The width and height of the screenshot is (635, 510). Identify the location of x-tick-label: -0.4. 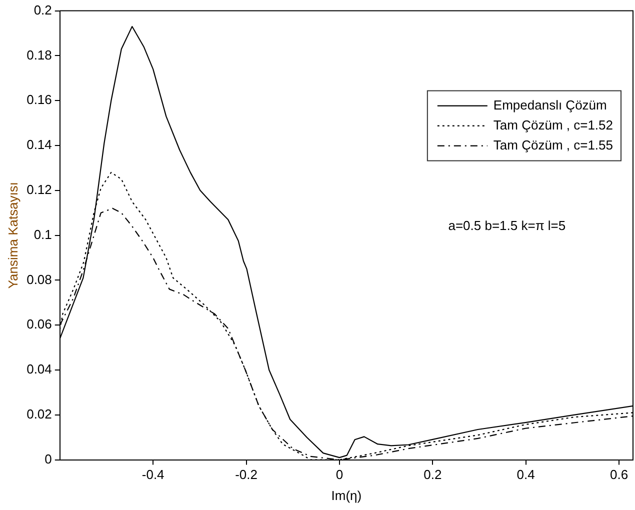
(153, 474).